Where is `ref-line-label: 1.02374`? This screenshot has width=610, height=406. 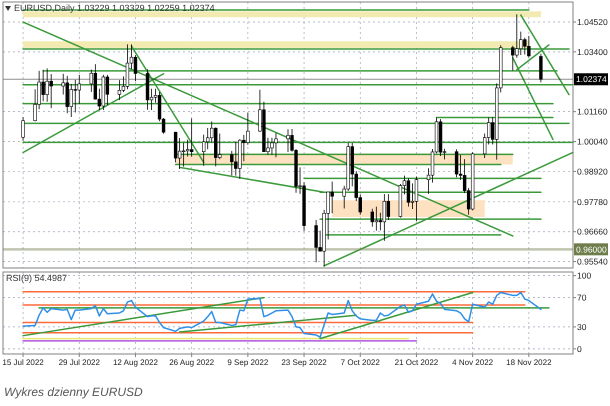 ref-line-label: 1.02374 is located at coordinates (591, 79).